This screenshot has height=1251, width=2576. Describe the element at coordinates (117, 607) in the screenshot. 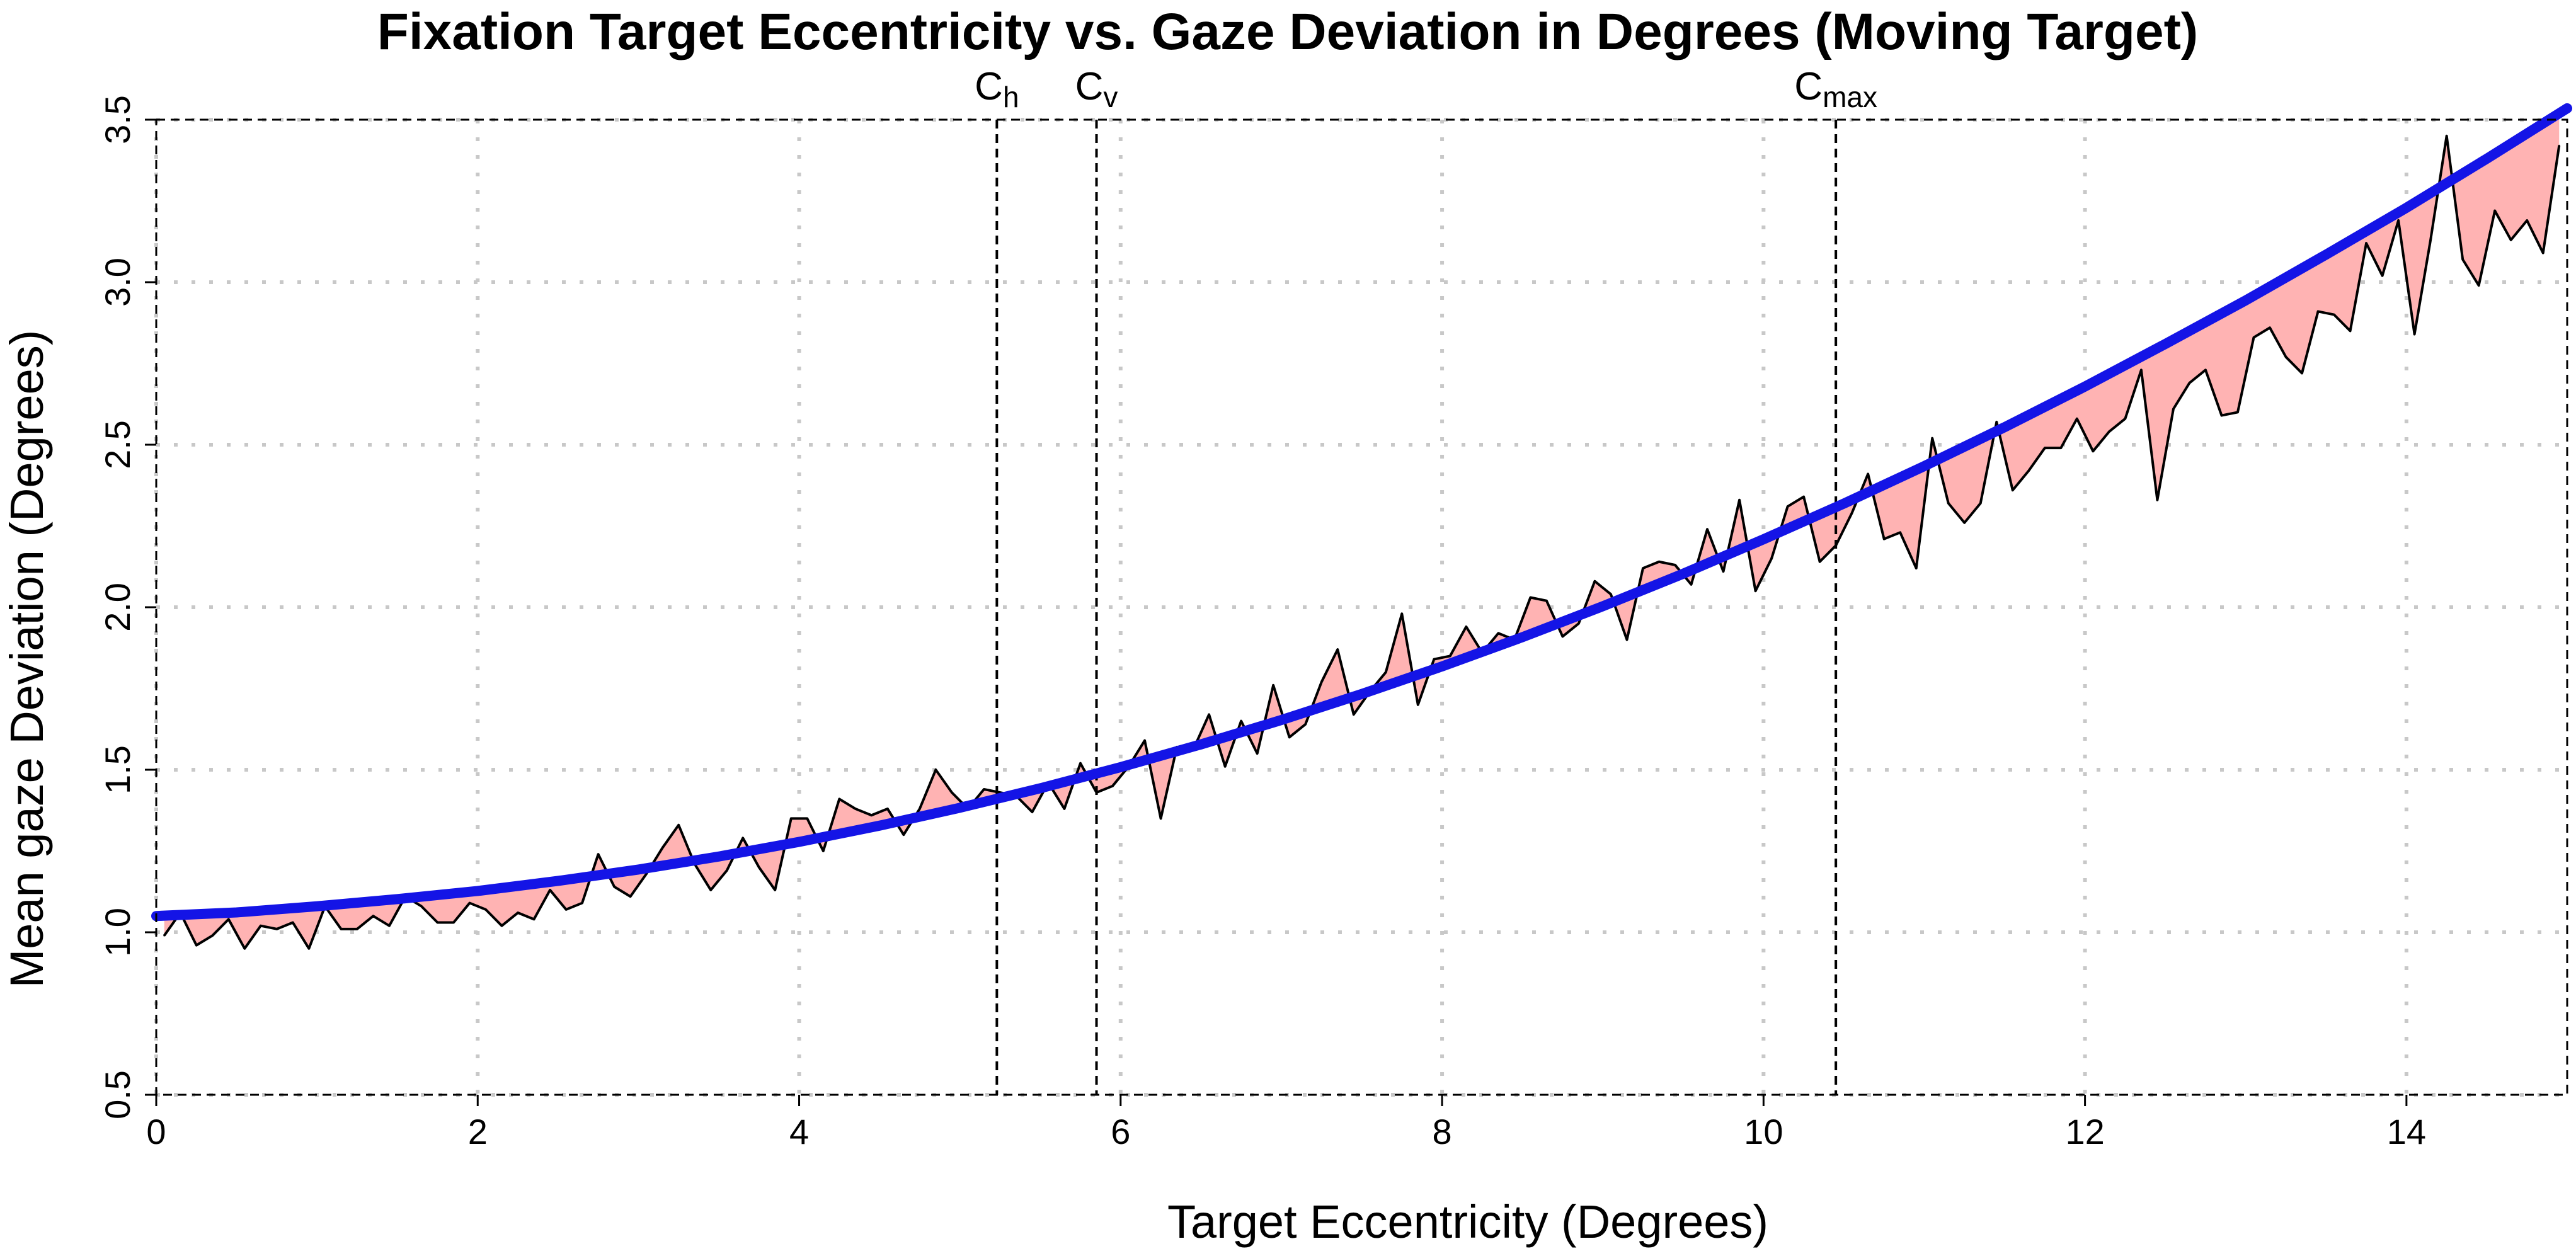

I see `y-tick-label: 2.0` at that location.